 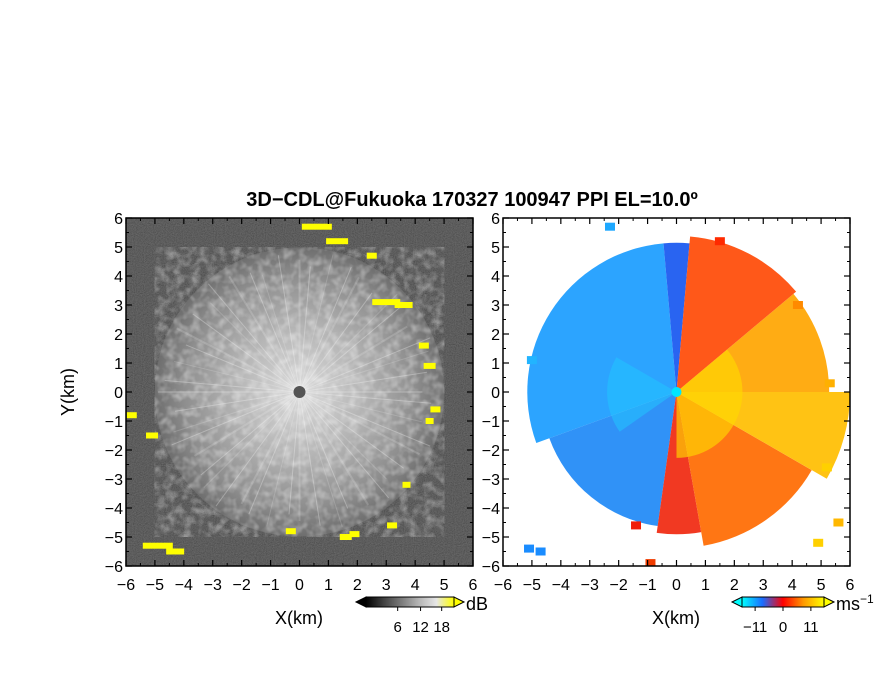 I want to click on x-tick-label: 6, so click(x=850, y=585).